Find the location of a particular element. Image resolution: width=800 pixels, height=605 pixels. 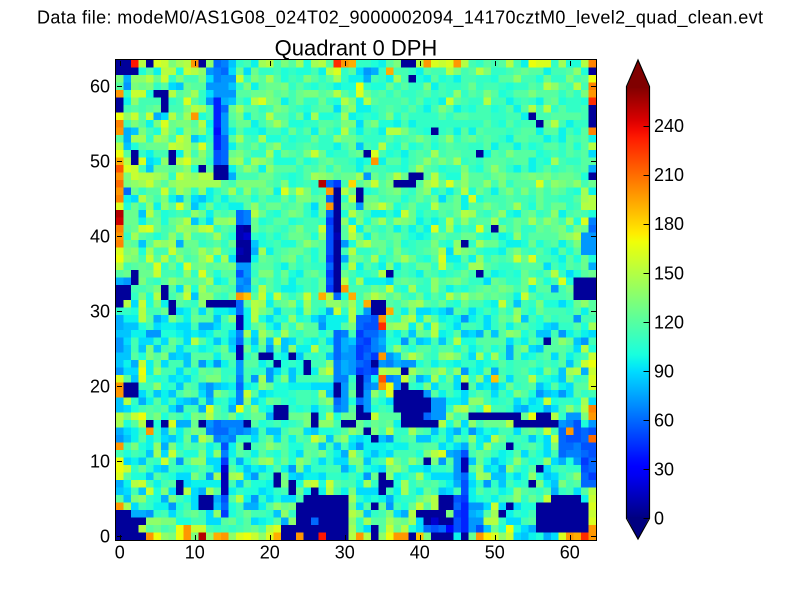

svg-text: 180 is located at coordinates (669, 224).